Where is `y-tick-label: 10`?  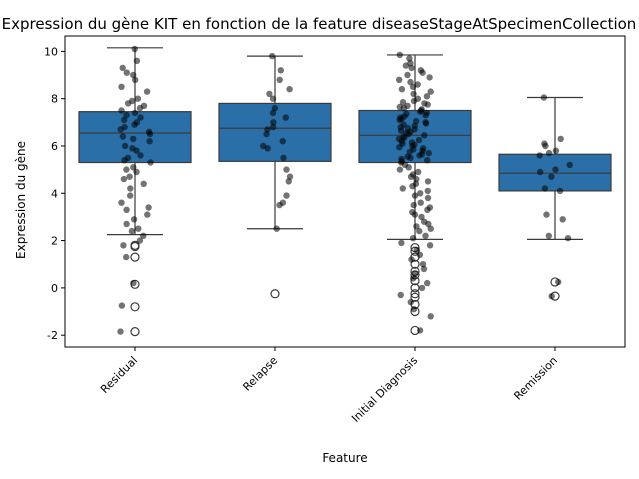
y-tick-label: 10 is located at coordinates (51, 51).